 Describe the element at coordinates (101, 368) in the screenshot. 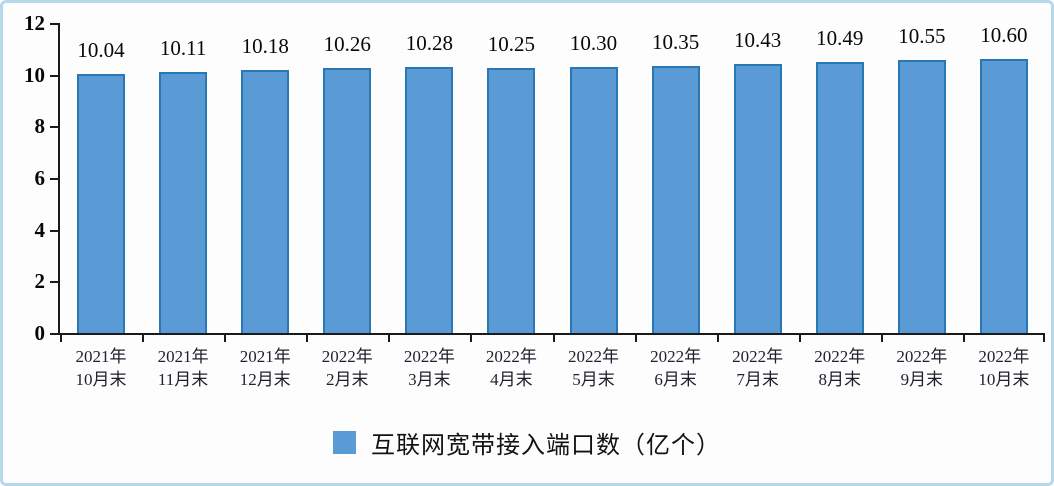

I see `x-tick-label: 2021年 10月末` at that location.